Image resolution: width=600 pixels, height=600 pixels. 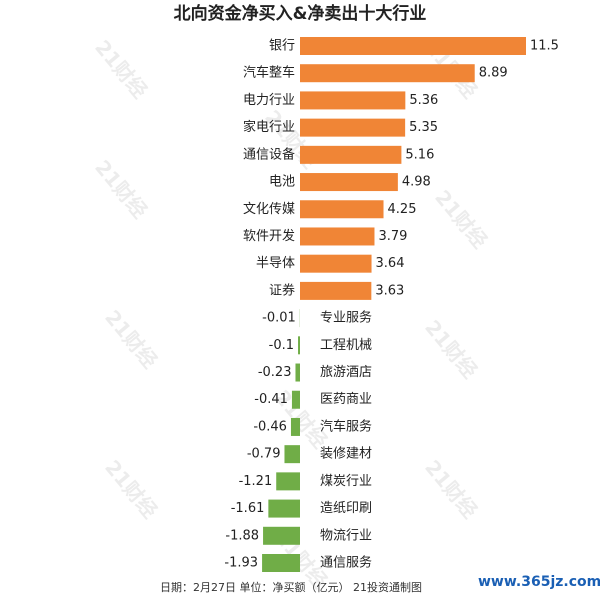 What do you see at coordinates (416, 182) in the screenshot?
I see `value-label: 4.98` at bounding box center [416, 182].